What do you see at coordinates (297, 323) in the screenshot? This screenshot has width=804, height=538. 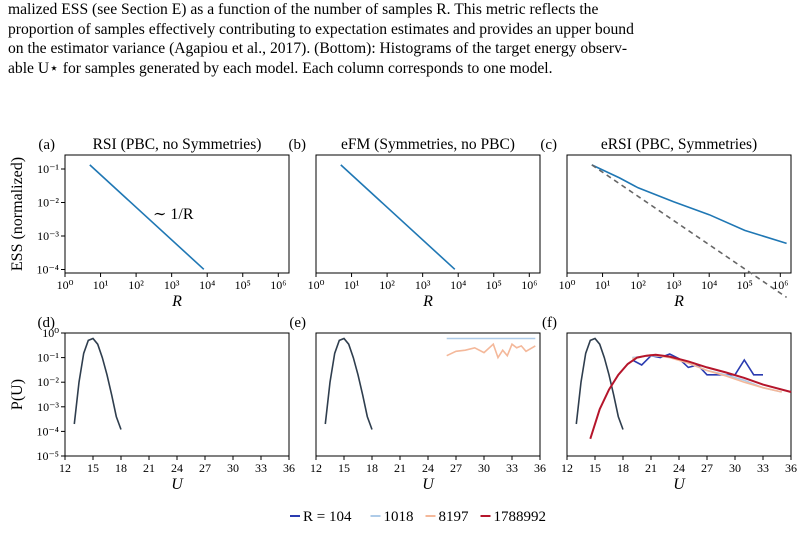 I see `panel-label: (e)` at bounding box center [297, 323].